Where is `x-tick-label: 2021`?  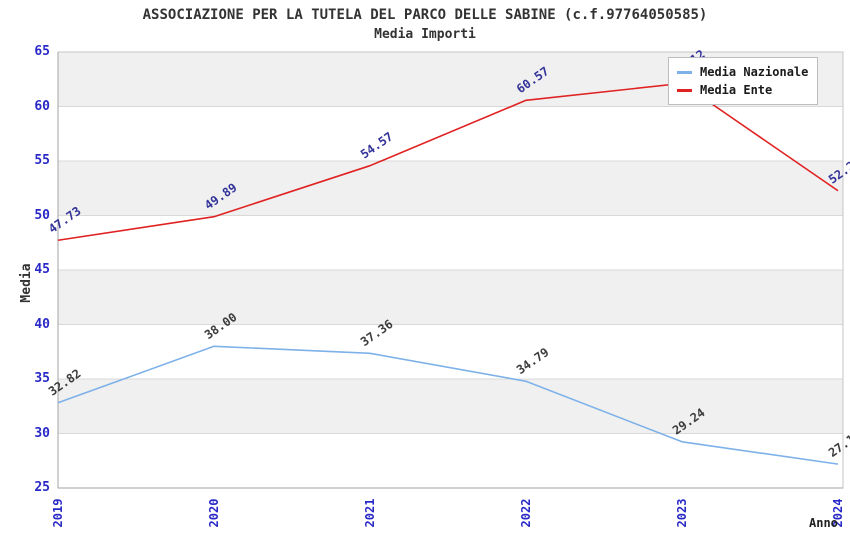
x-tick-label: 2021 is located at coordinates (370, 513).